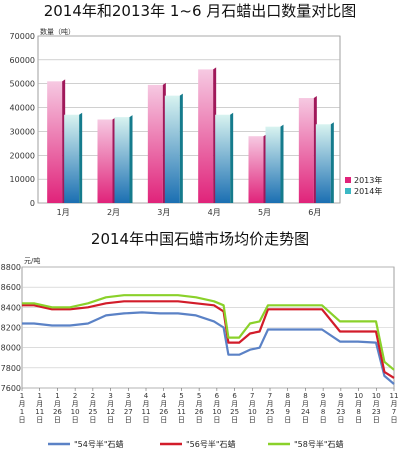 This screenshot has height=469, width=400. I want to click on line-x-tick-label: 3 月 12 日, so click(110, 408).